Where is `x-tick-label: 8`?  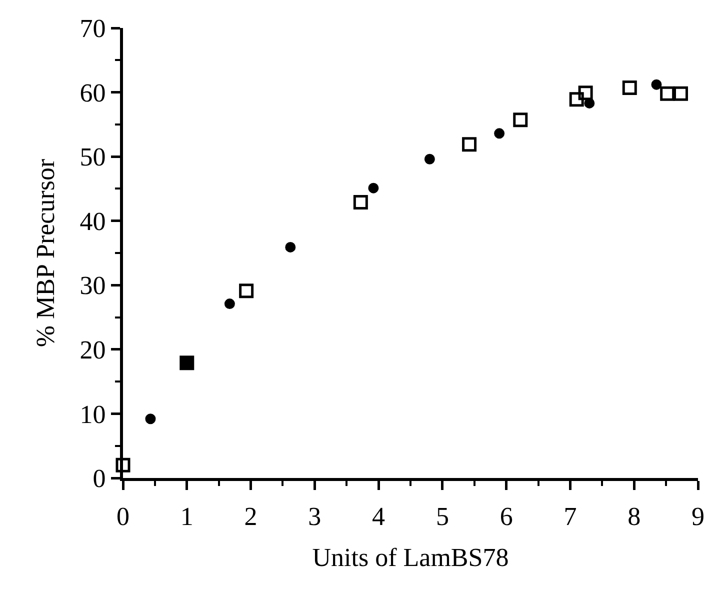
x-tick-label: 8 is located at coordinates (634, 517).